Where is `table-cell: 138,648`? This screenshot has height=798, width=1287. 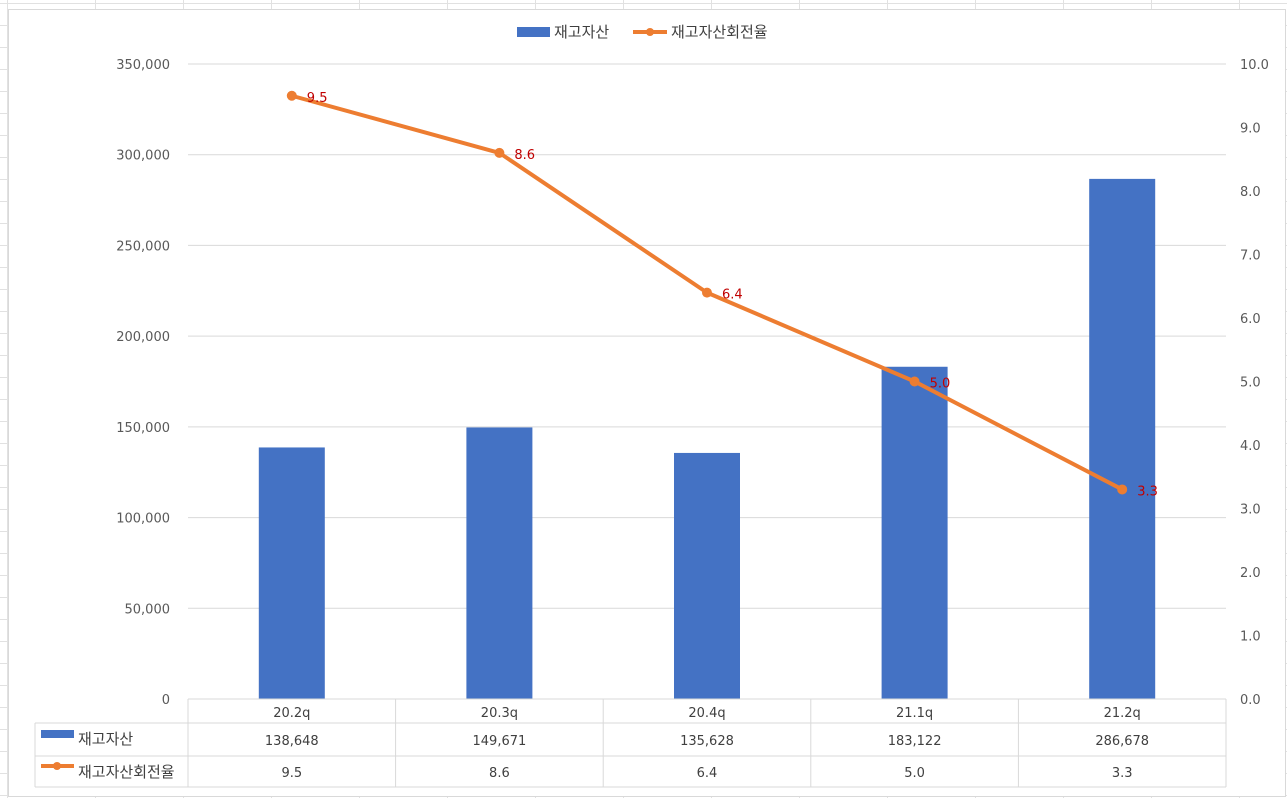
table-cell: 138,648 is located at coordinates (292, 741).